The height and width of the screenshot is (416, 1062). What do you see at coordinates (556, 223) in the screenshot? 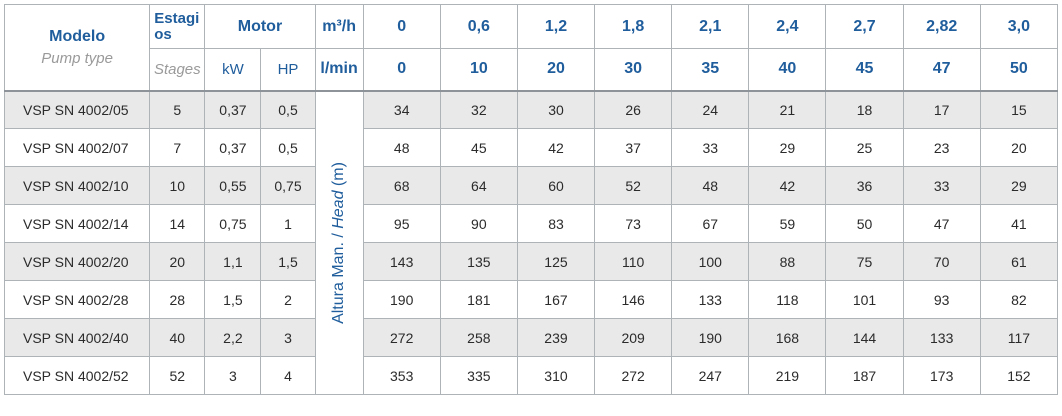
I see `head-cell: 83` at bounding box center [556, 223].